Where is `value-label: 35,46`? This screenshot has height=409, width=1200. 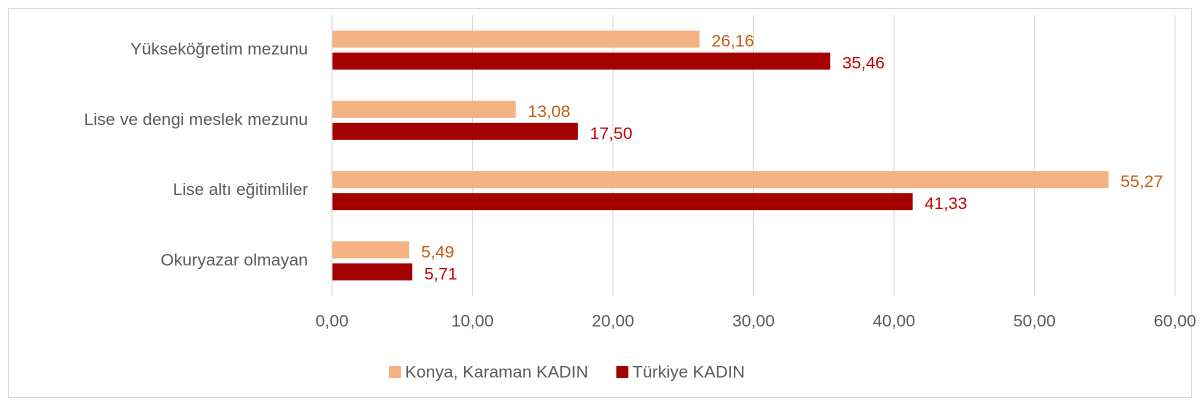 value-label: 35,46 is located at coordinates (863, 63).